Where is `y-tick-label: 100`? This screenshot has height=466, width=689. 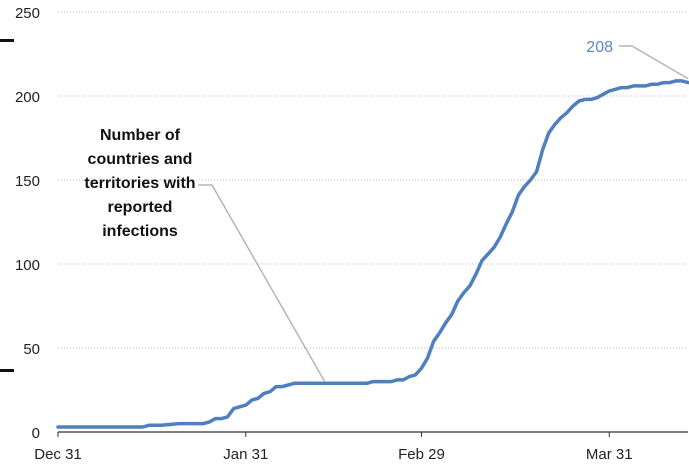
y-tick-label: 100 is located at coordinates (27, 265).